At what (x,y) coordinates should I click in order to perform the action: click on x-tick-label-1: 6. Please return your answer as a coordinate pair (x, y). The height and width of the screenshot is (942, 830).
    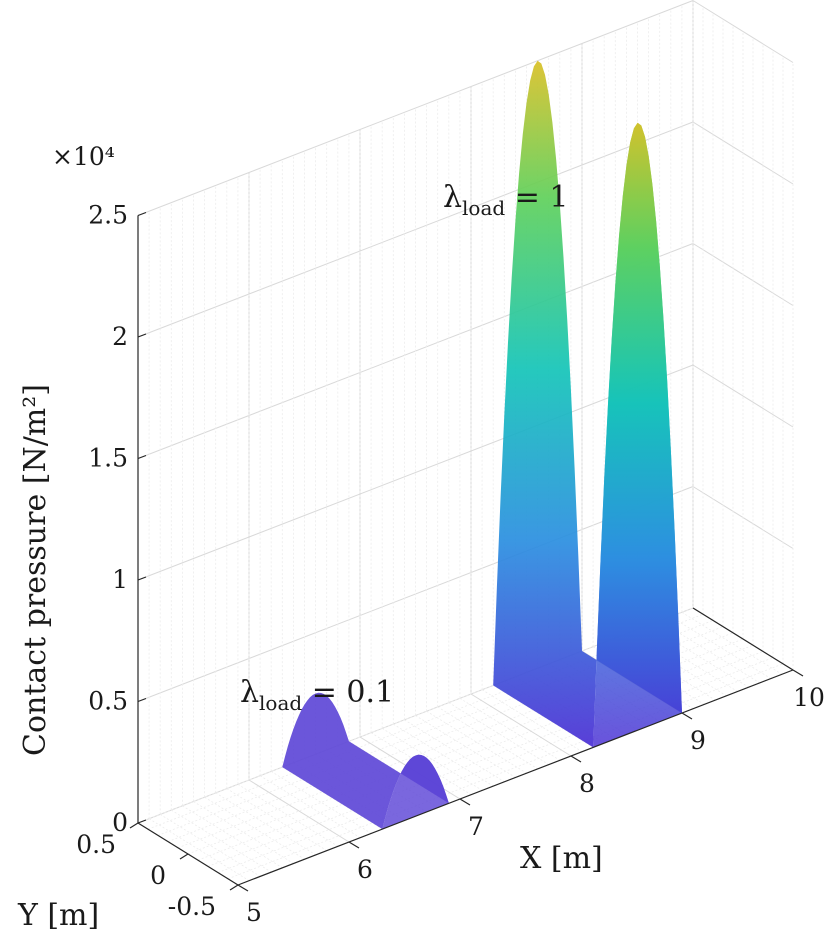
    Looking at the image, I should click on (365, 869).